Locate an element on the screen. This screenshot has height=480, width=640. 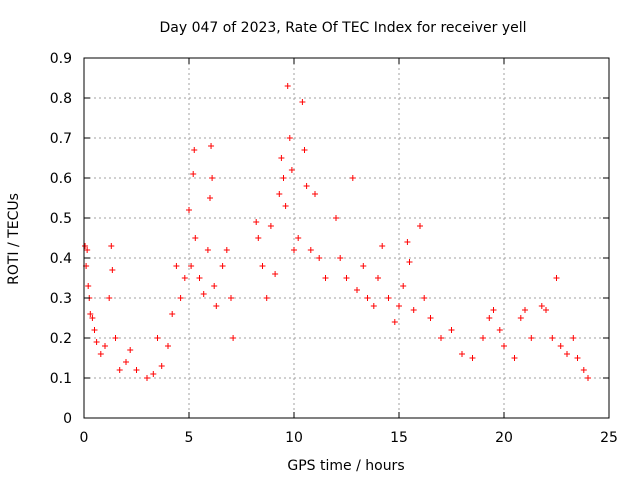
x-tick-label: 5 is located at coordinates (189, 438).